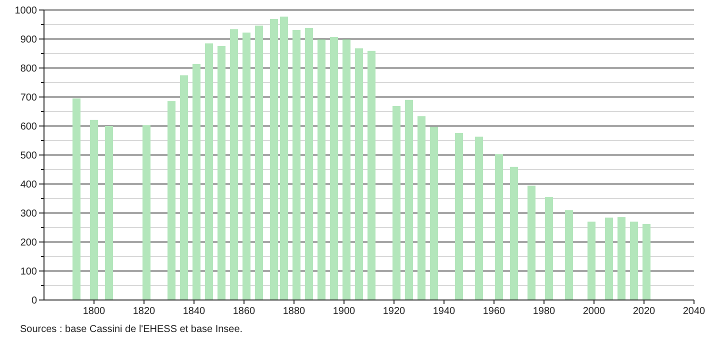 This screenshot has height=340, width=710. I want to click on x-tick-label: 1840, so click(194, 311).